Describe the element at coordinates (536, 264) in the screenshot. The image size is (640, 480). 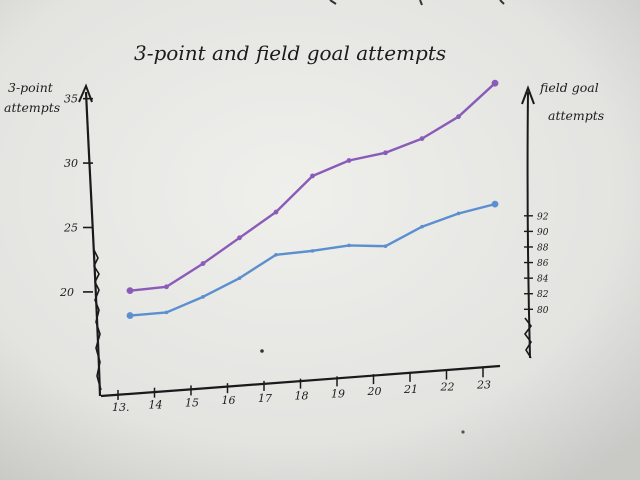
I see `right-axis-ticks: 80 82 84 86 88 90 92` at that location.